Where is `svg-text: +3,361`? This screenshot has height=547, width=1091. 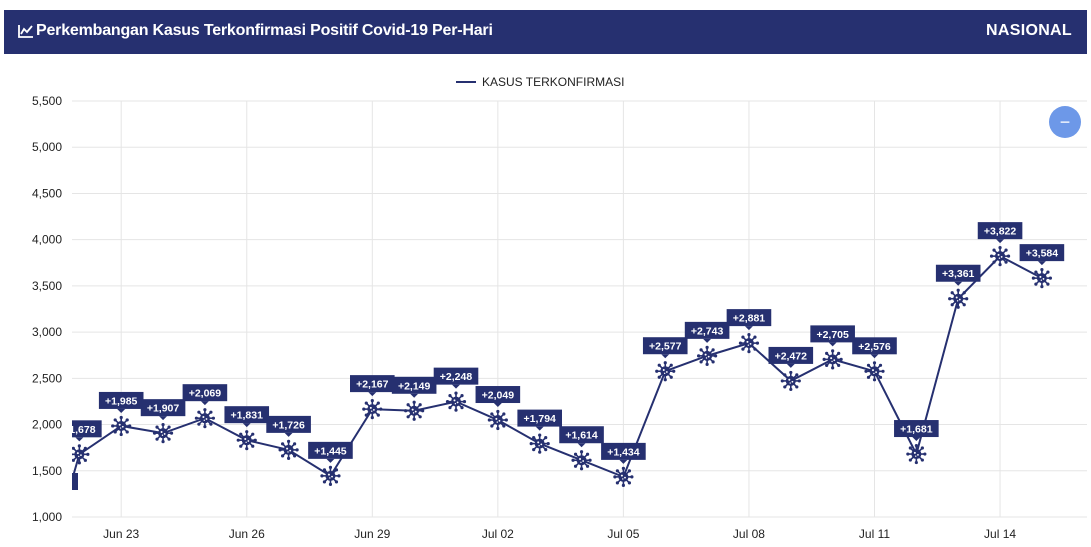
svg-text: +3,361 is located at coordinates (958, 274).